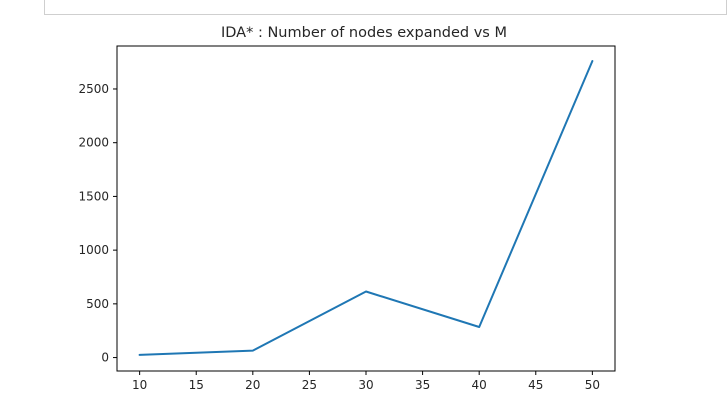 The width and height of the screenshot is (727, 410). Describe the element at coordinates (93, 89) in the screenshot. I see `y-tick-label: 2500` at that location.